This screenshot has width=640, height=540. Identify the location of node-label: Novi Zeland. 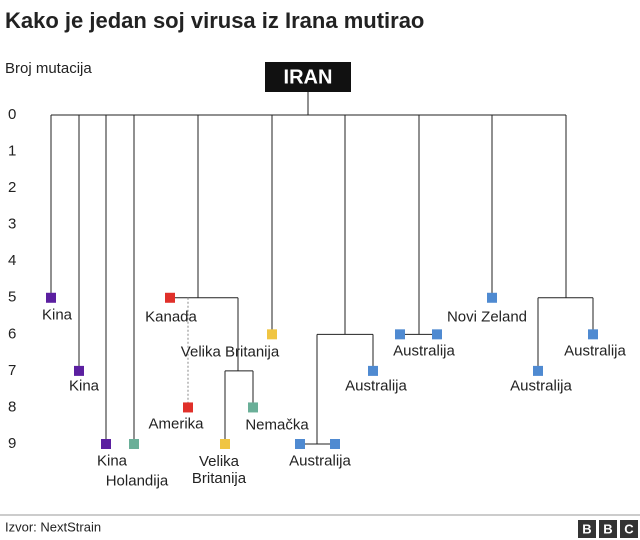
(487, 317).